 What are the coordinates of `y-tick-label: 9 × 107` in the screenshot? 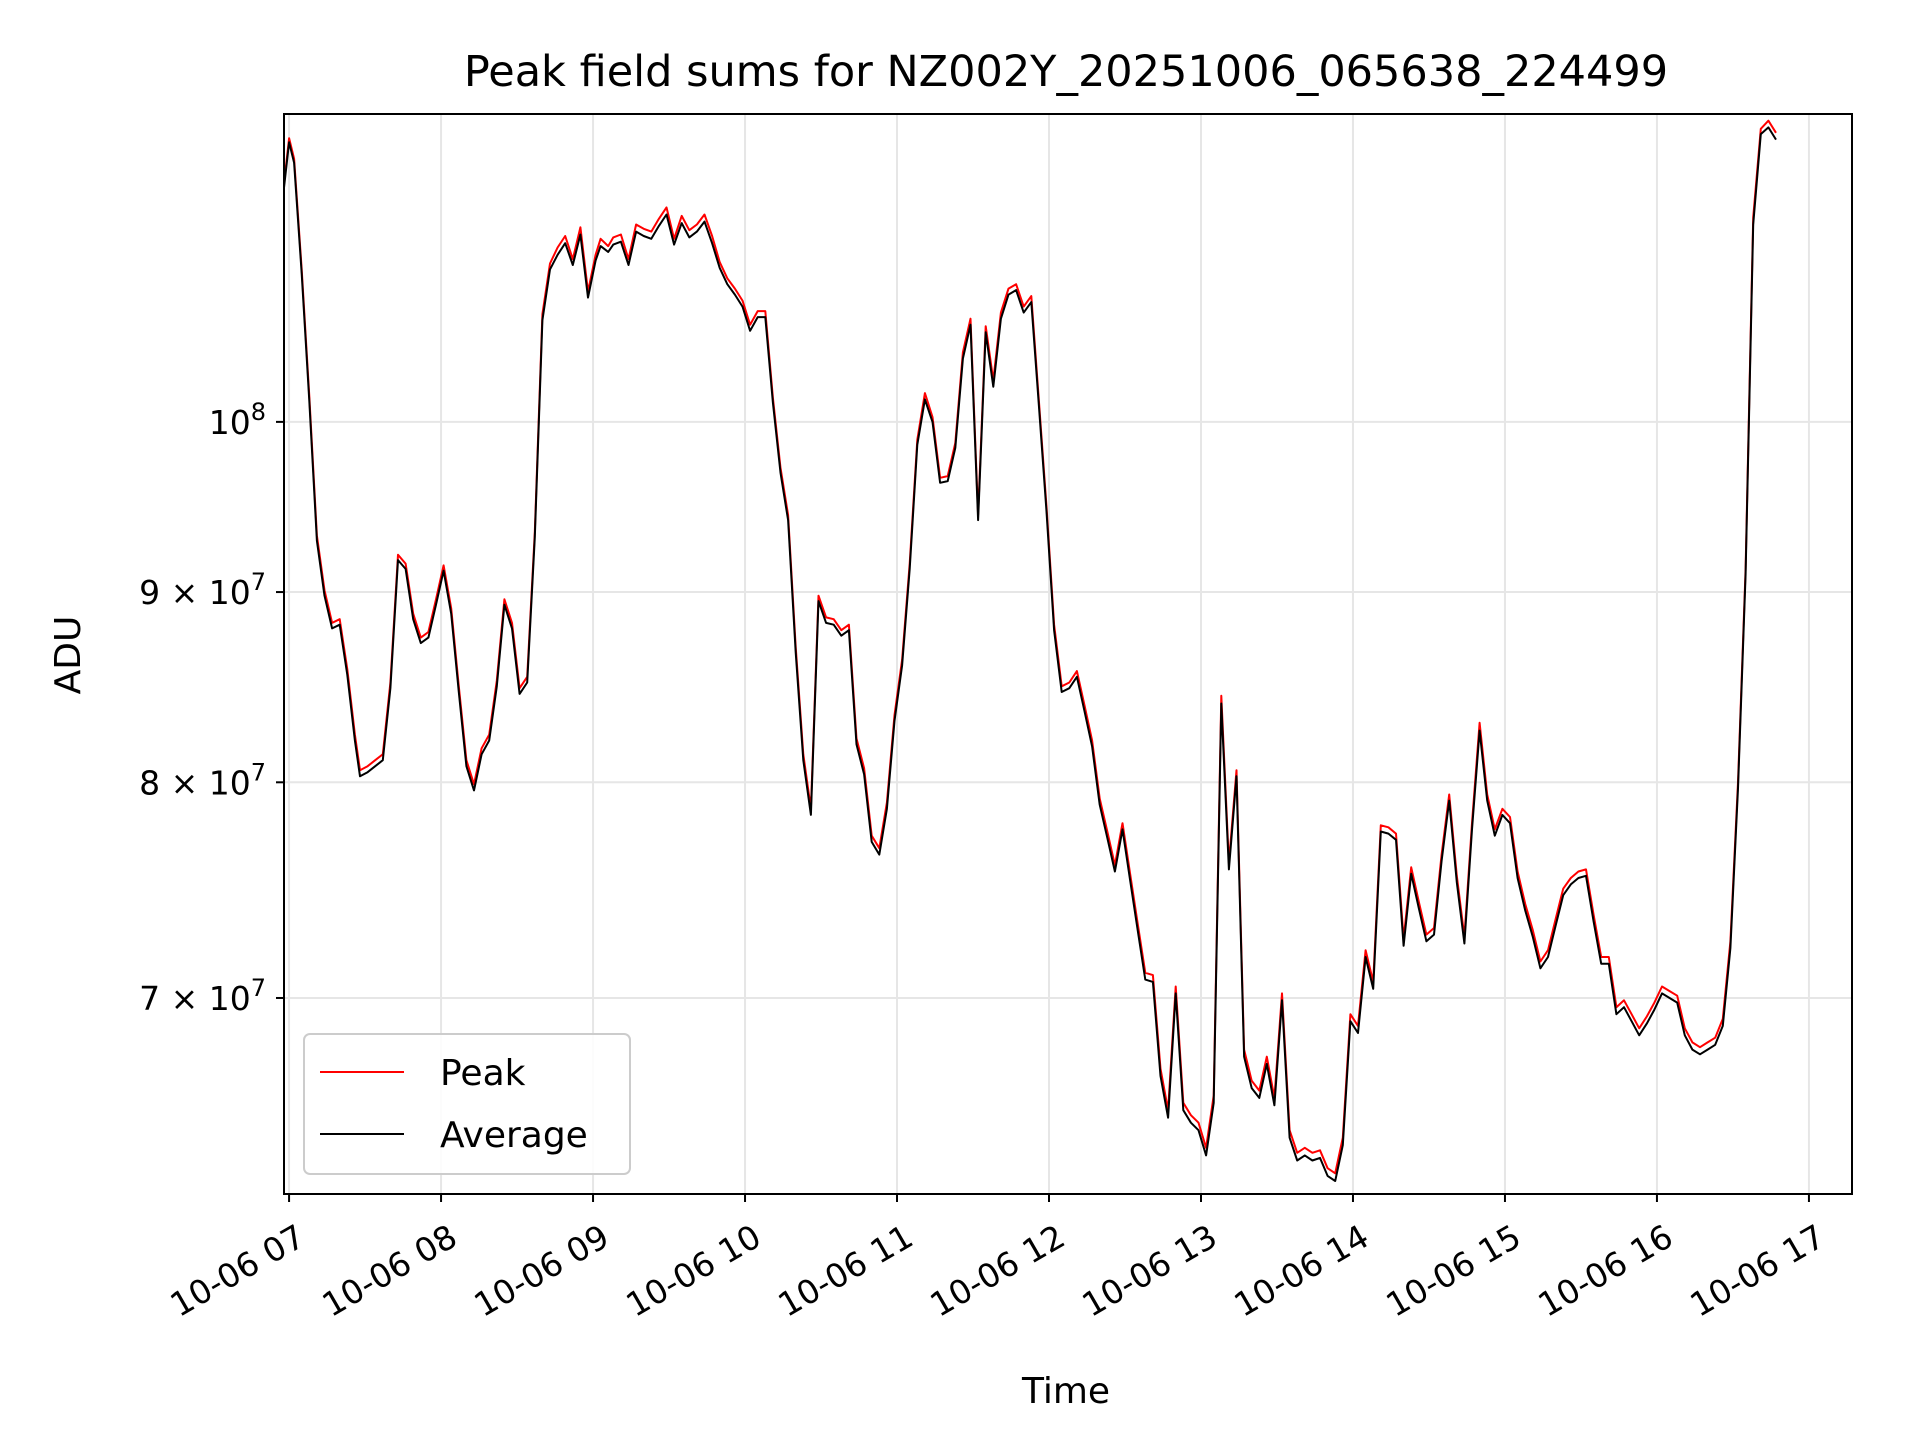 It's located at (202, 590).